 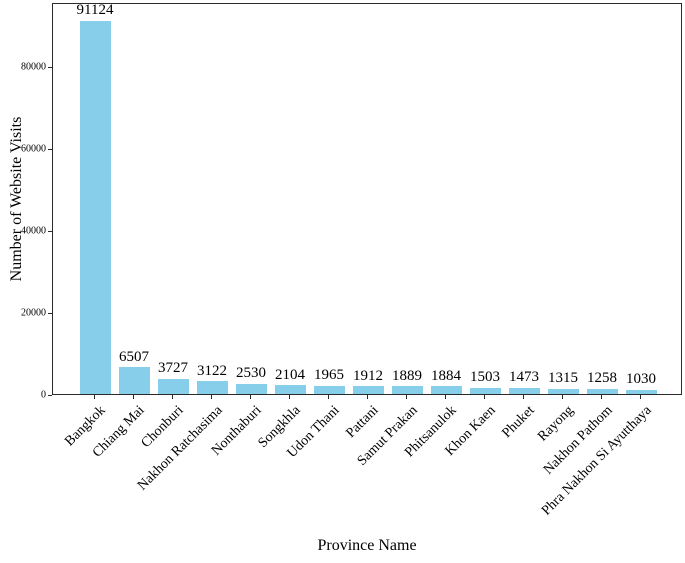 What do you see at coordinates (329, 375) in the screenshot?
I see `bar-value-label: 1965` at bounding box center [329, 375].